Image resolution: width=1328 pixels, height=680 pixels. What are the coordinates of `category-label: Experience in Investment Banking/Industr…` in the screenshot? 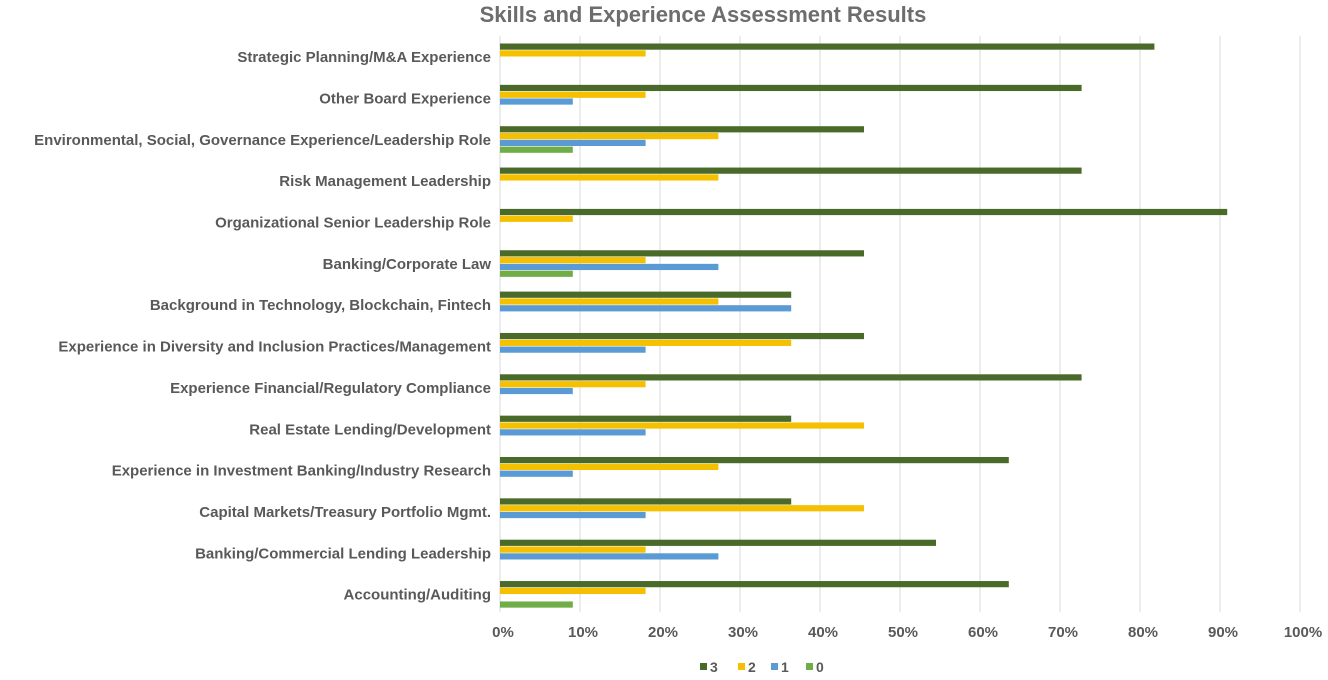 It's located at (301, 471).